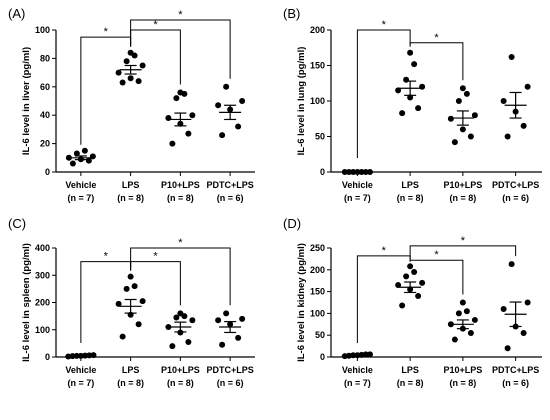 This screenshot has width=550, height=420. What do you see at coordinates (317, 248) in the screenshot?
I see `y-tick-label: 250` at bounding box center [317, 248].